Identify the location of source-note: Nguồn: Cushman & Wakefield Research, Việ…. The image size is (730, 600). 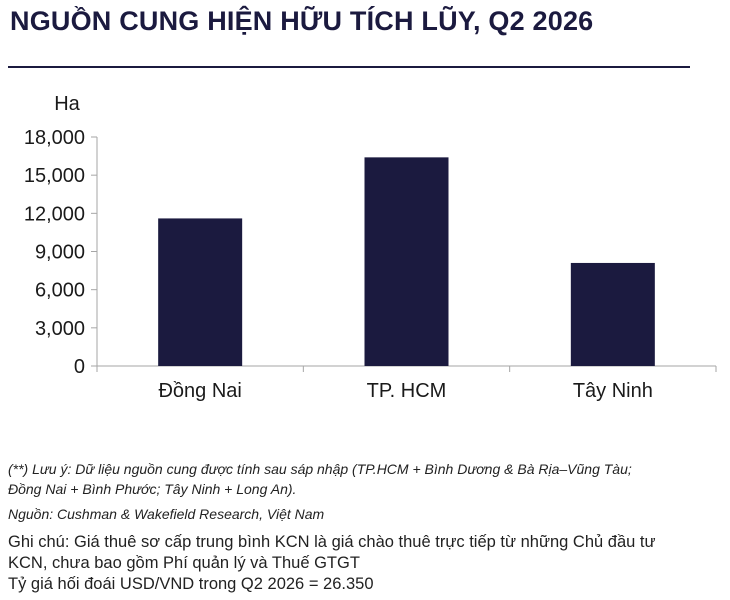
(166, 514).